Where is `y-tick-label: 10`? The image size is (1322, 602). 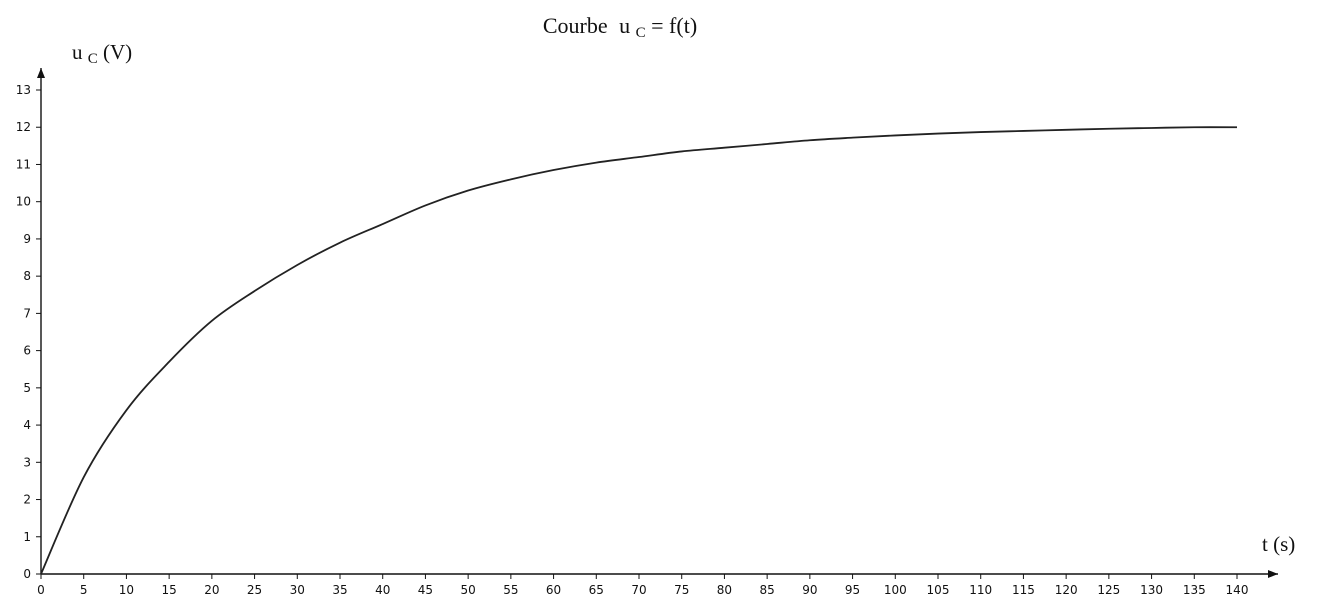 y-tick-label: 10 is located at coordinates (23, 202).